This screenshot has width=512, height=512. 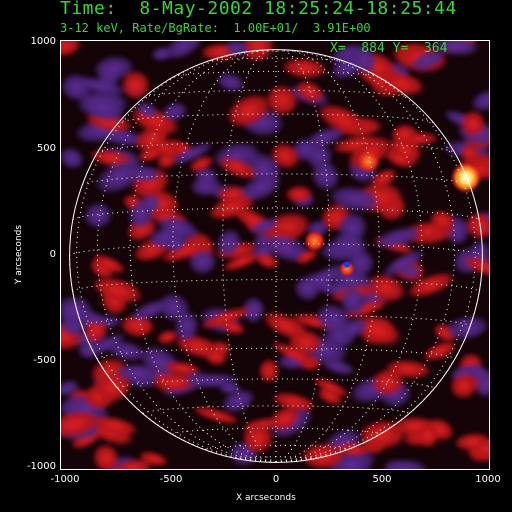 I want to click on x-axis-label: X arcseconds, so click(x=266, y=498).